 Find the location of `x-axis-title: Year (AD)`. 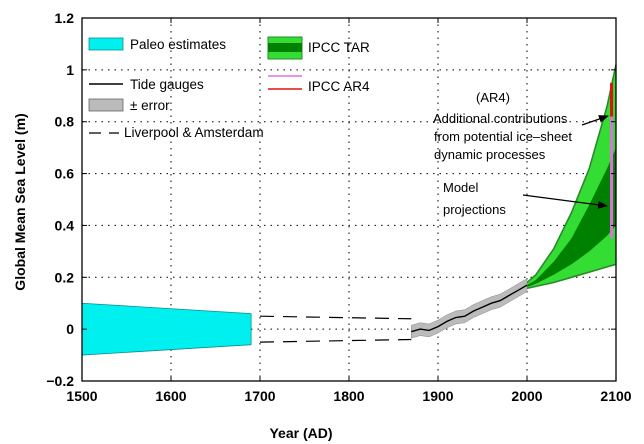

x-axis-title: Year (AD) is located at coordinates (300, 433).